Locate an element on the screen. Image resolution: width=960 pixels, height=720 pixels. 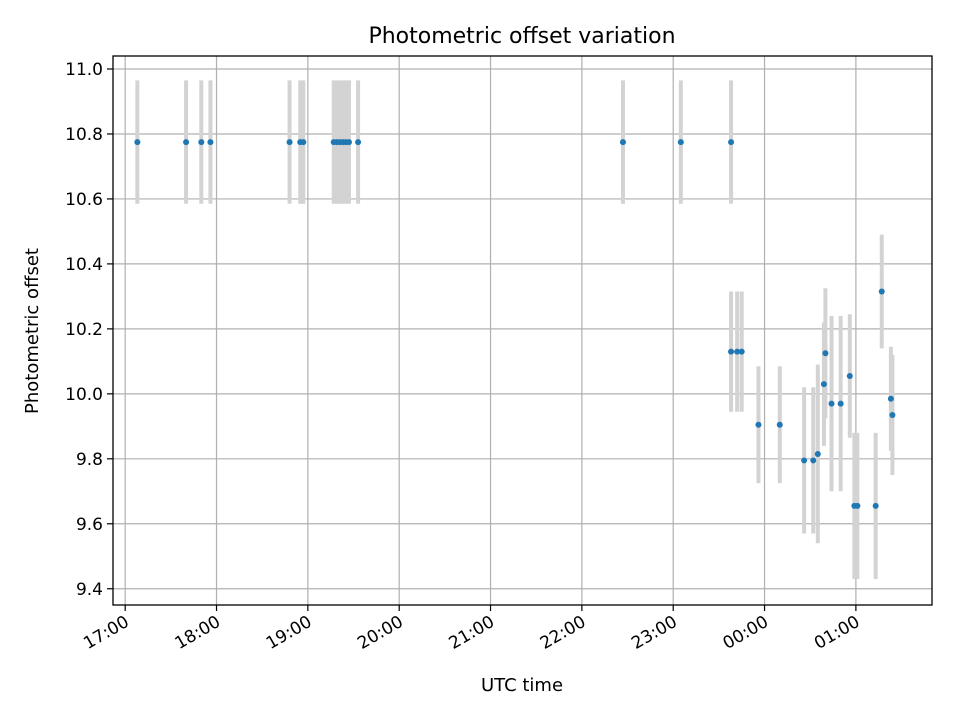
y-axis: 9.4 9.6 9.8 10.0 10.2 10.4 10.6 10.8 11.0 is located at coordinates (89, 330).